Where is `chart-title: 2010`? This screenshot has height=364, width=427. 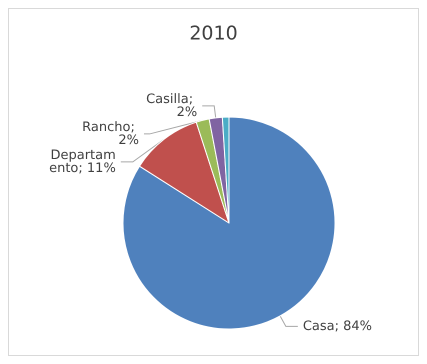 chart-title: 2010 is located at coordinates (213, 33).